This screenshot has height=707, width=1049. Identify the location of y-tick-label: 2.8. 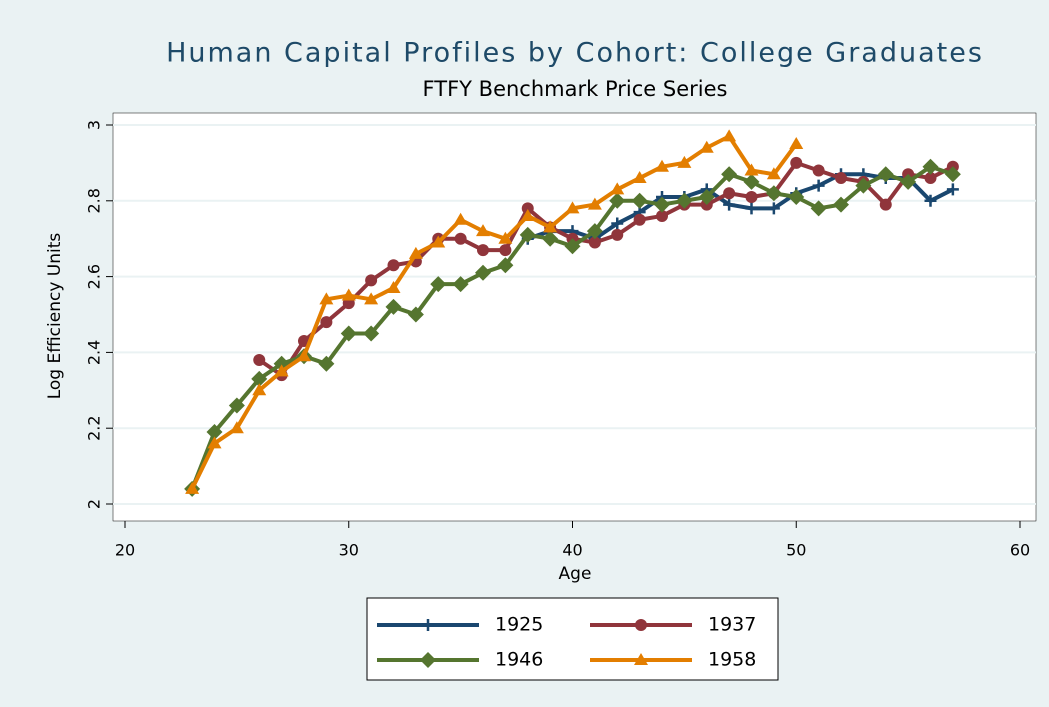
(94, 200).